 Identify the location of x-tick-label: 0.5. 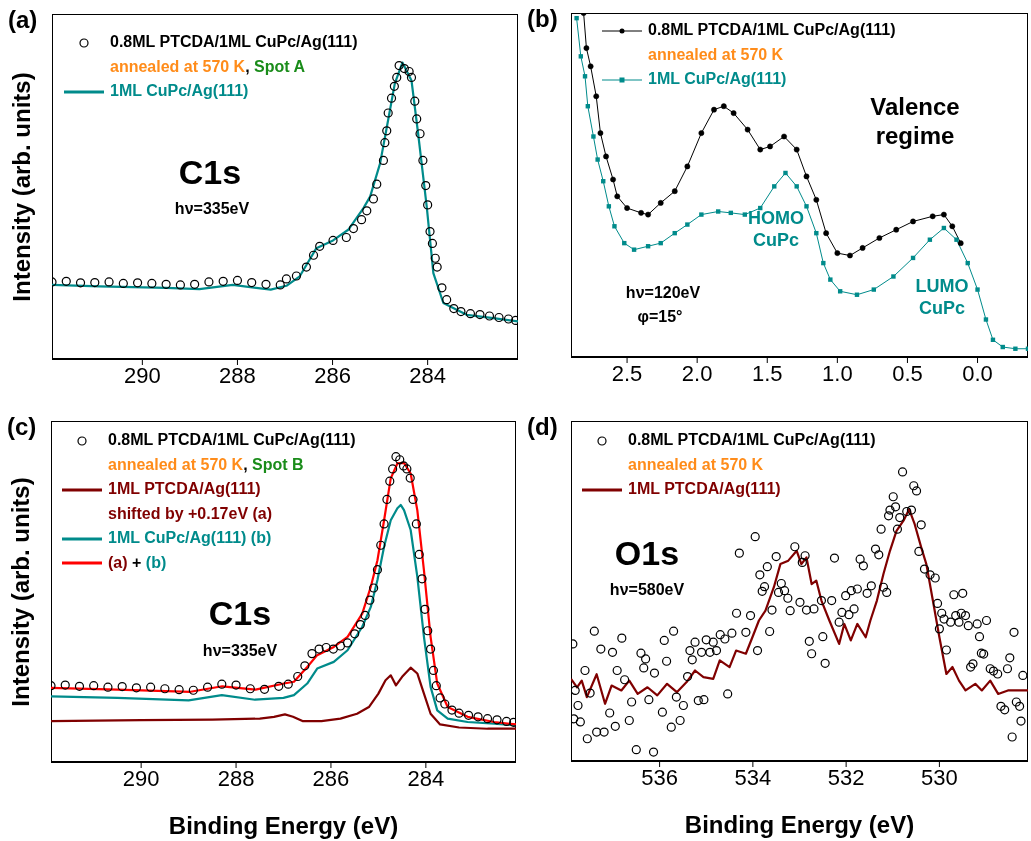
(907, 373).